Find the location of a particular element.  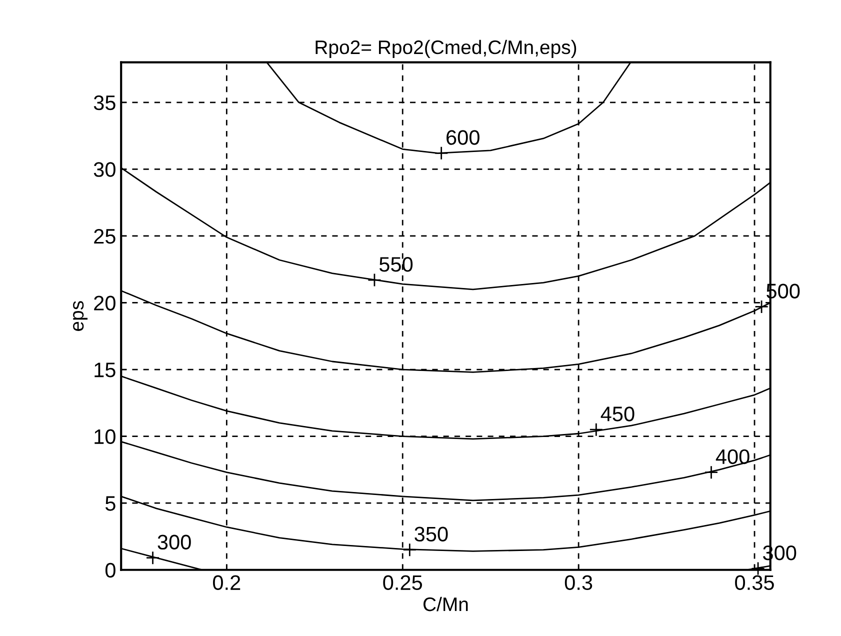

y-tick-label: 5 is located at coordinates (110, 503).